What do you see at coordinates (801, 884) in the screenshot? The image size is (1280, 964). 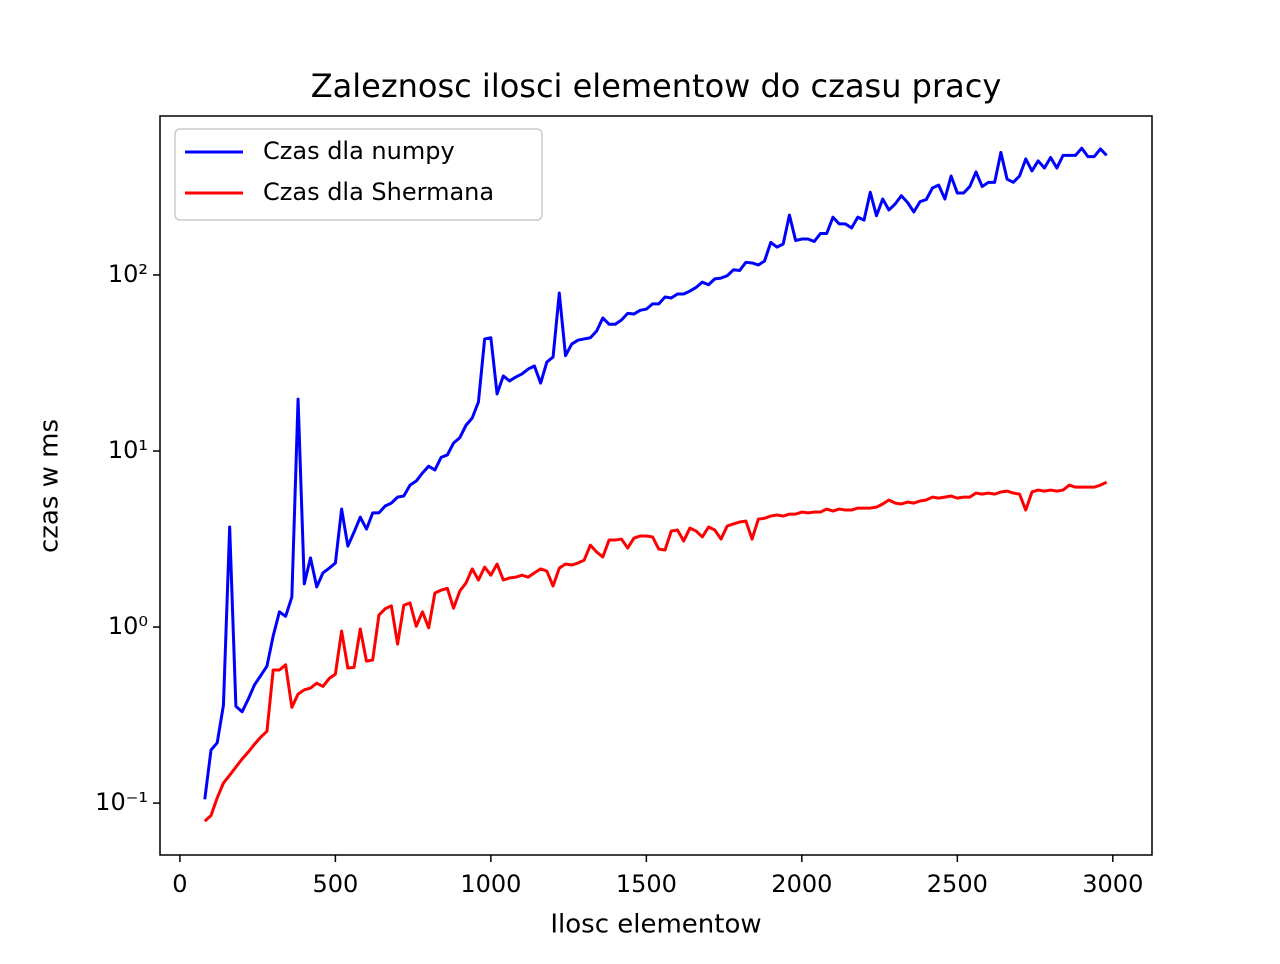 I see `x-tick-label: 2000` at bounding box center [801, 884].